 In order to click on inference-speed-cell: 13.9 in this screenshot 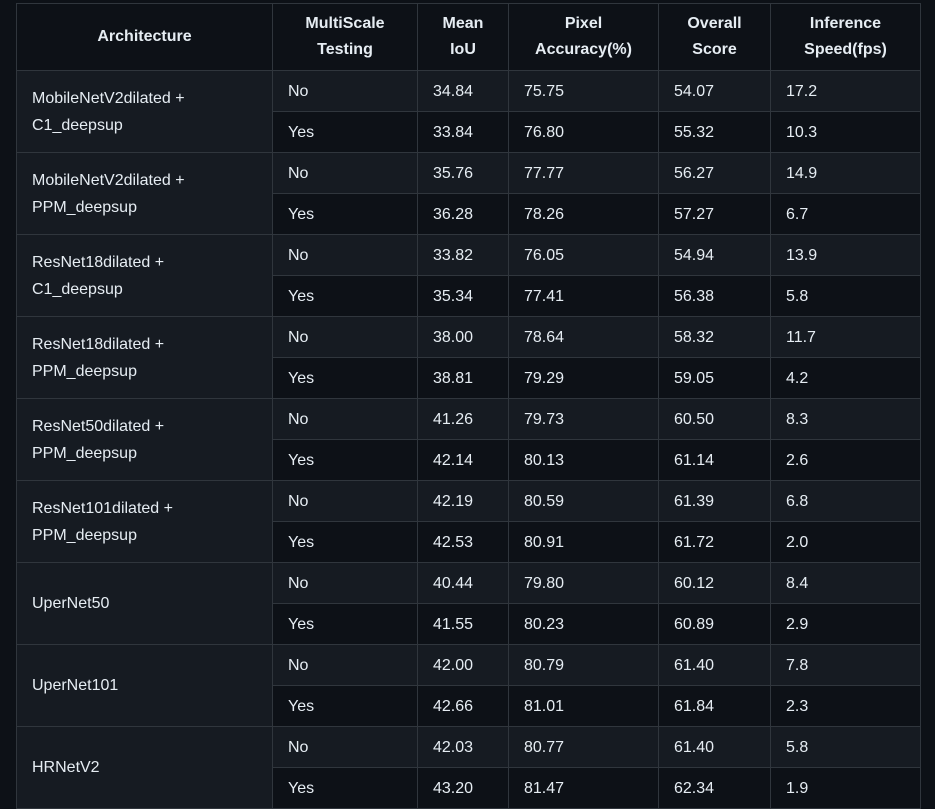, I will do `click(845, 255)`.